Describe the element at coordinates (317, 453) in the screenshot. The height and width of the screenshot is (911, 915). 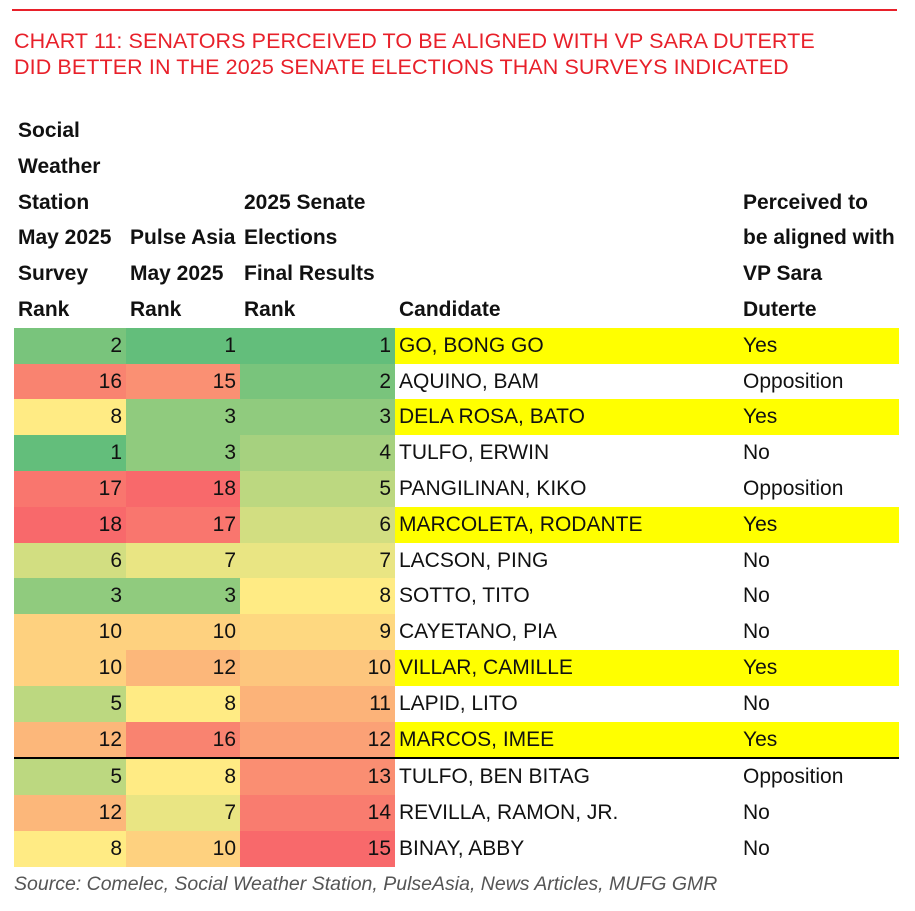
I see `rank-cell-final: 4` at that location.